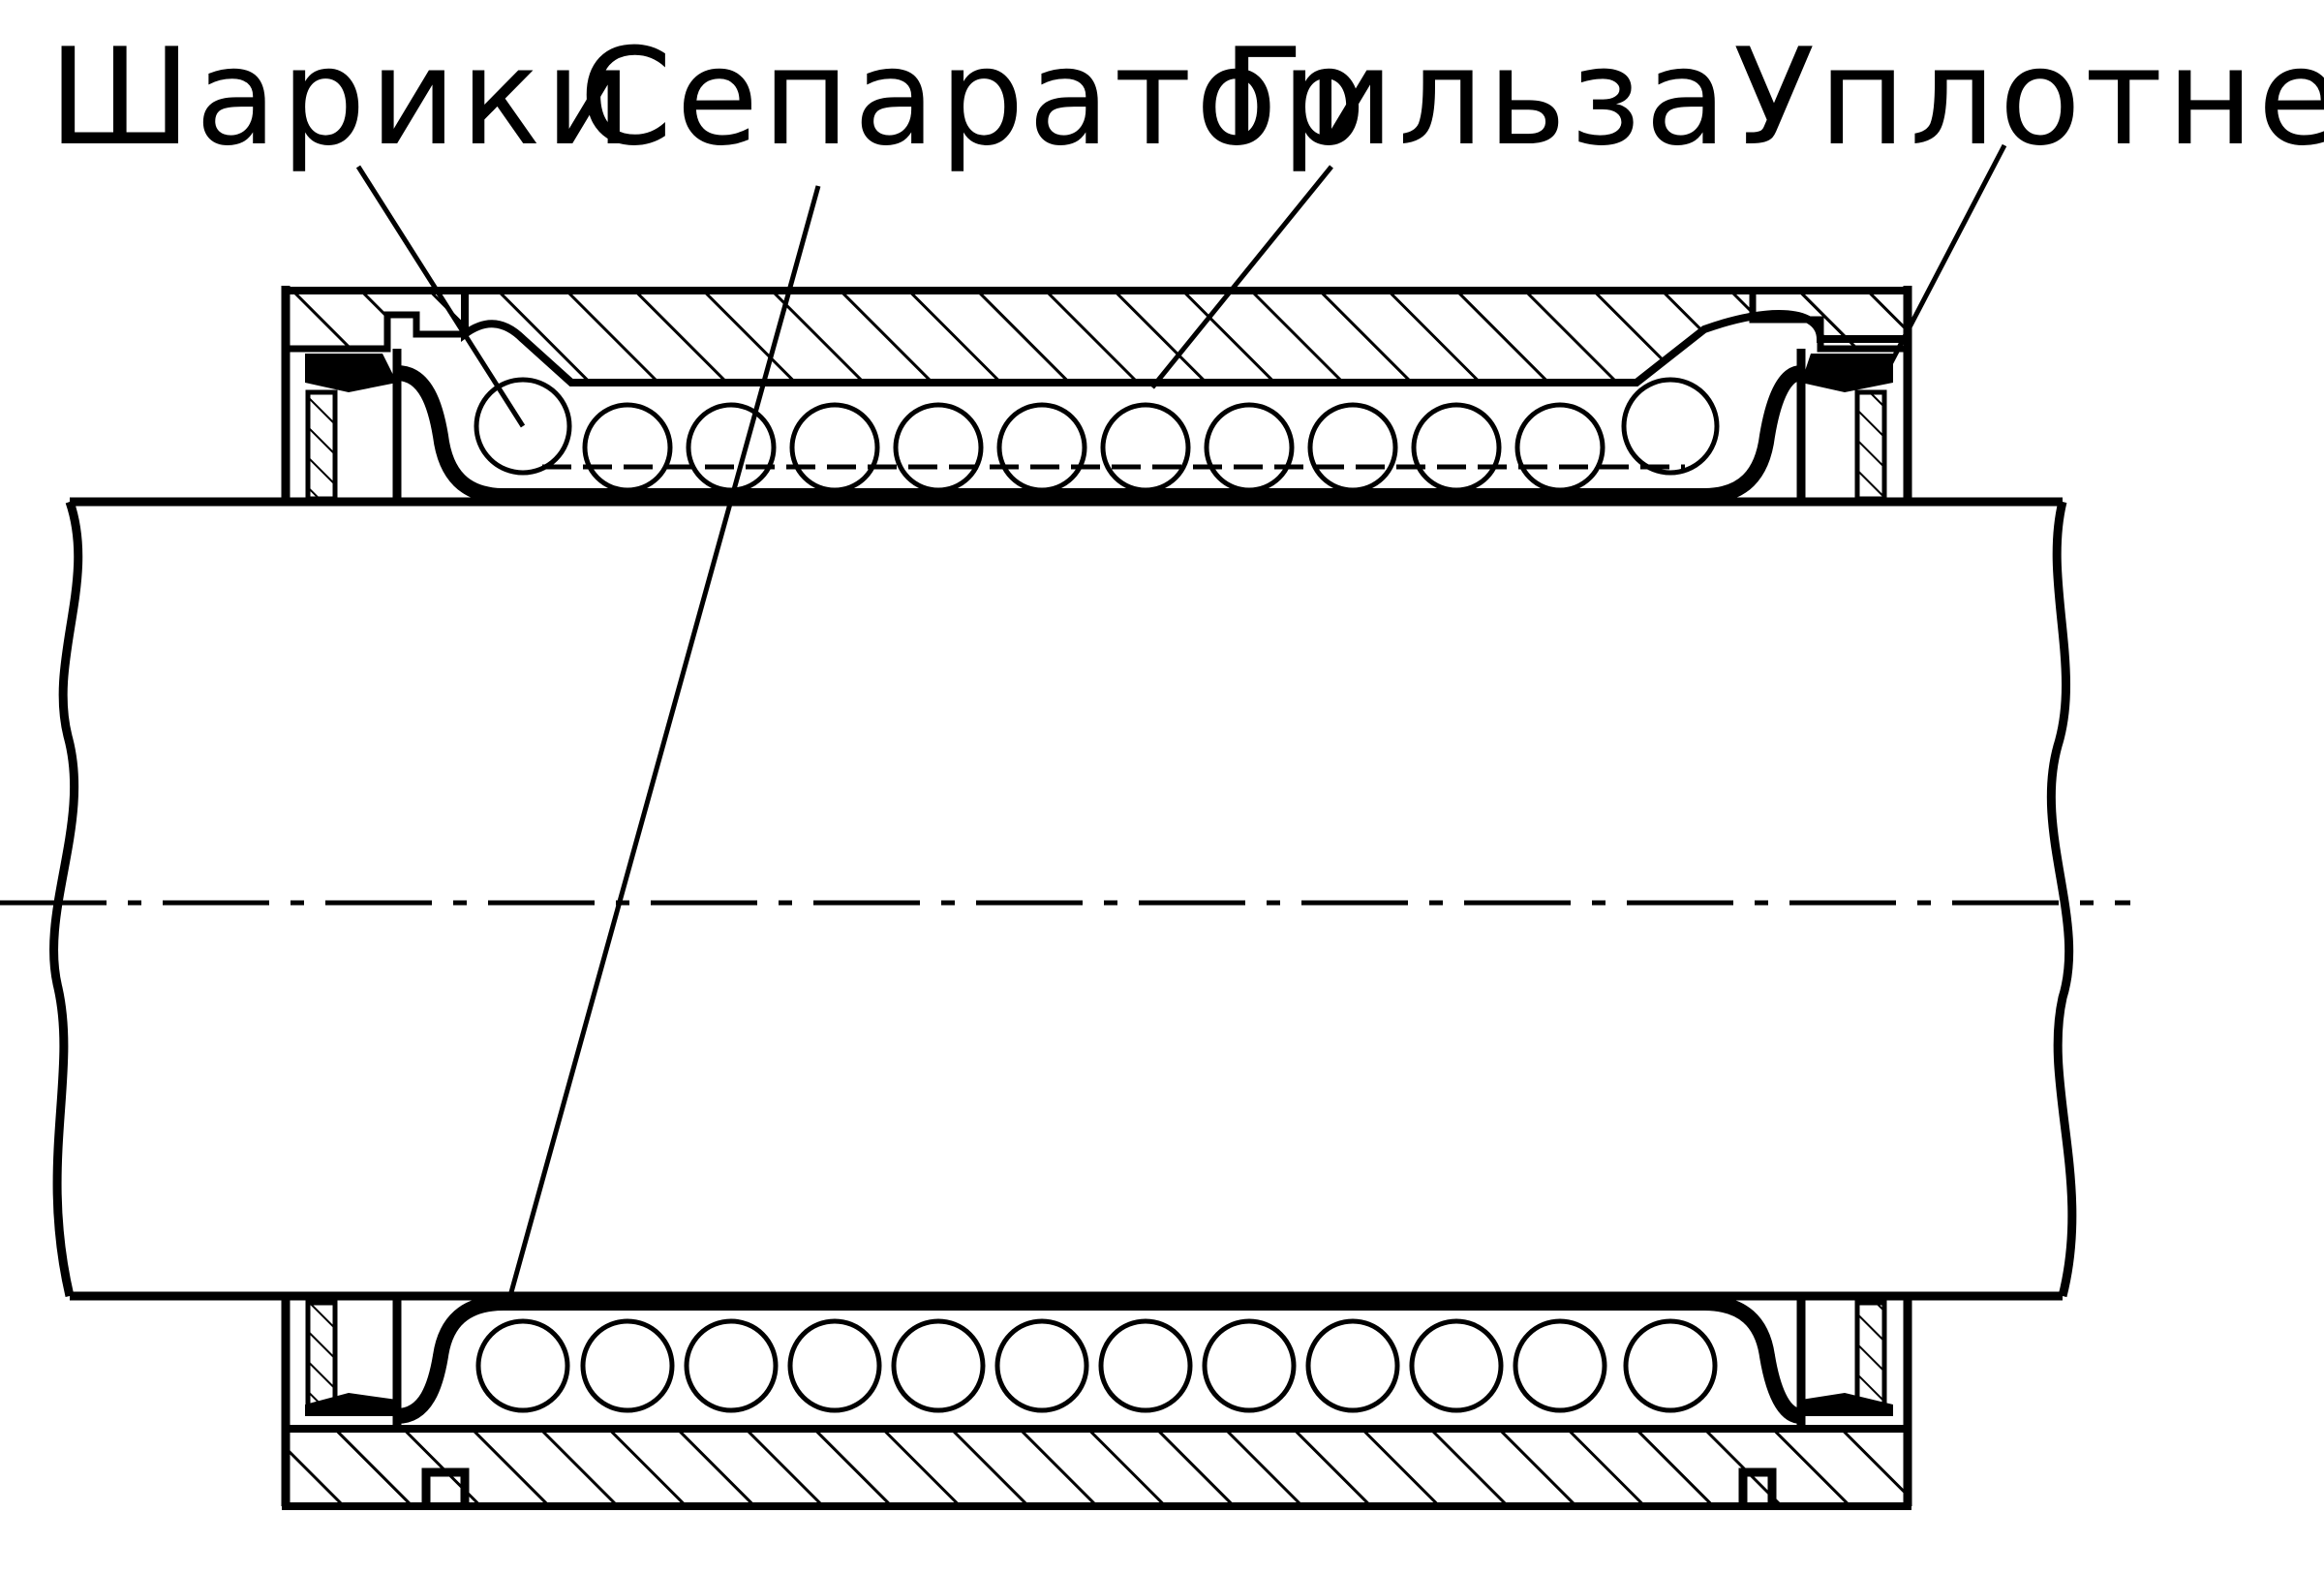 This screenshot has height=1575, width=2324. Describe the element at coordinates (663, 744) in the screenshot. I see `leader-cage` at that location.